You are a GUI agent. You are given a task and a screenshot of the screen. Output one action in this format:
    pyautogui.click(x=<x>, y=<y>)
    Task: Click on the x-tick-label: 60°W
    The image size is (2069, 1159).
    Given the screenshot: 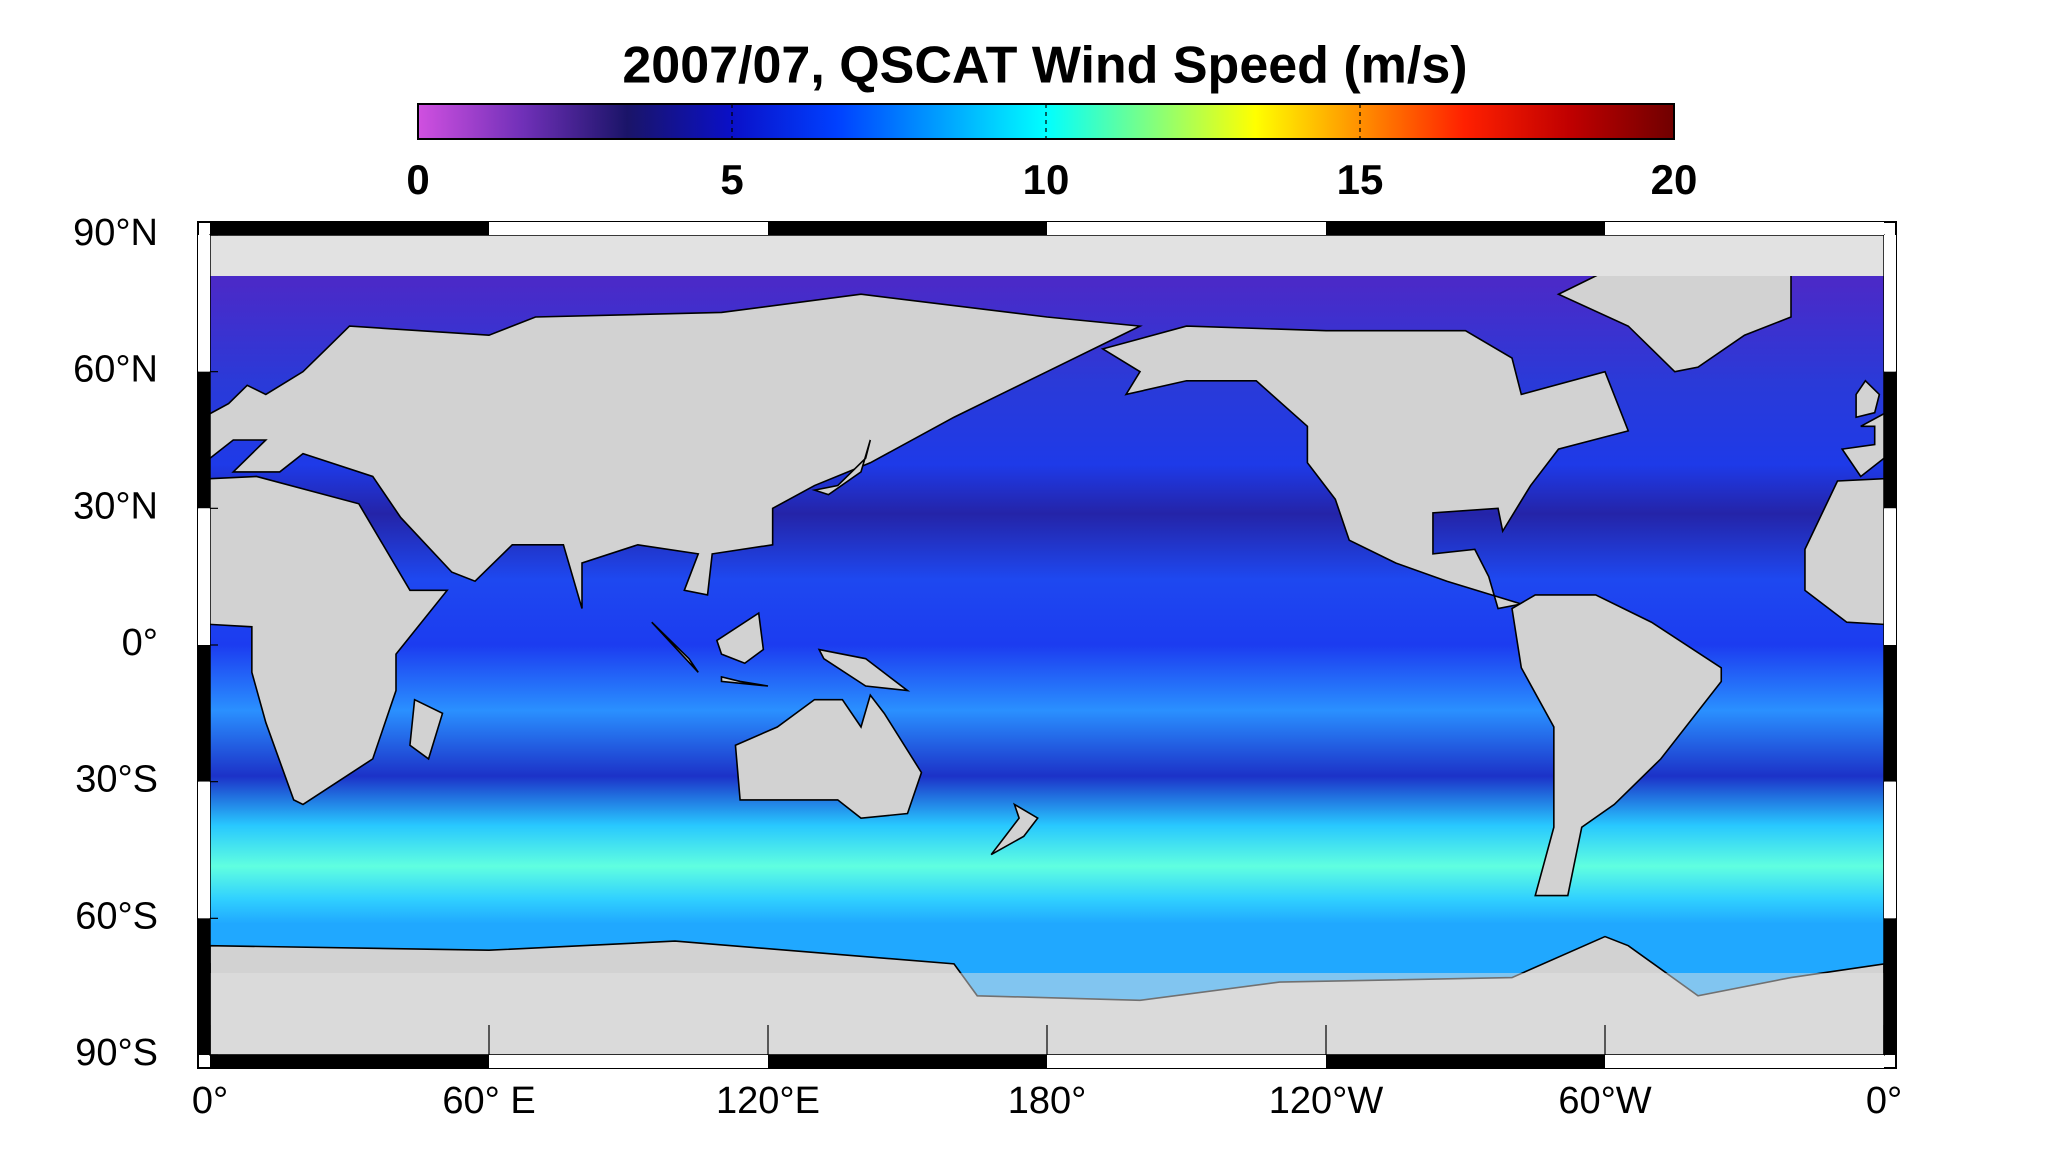 What is the action you would take?
    pyautogui.click(x=1604, y=1101)
    